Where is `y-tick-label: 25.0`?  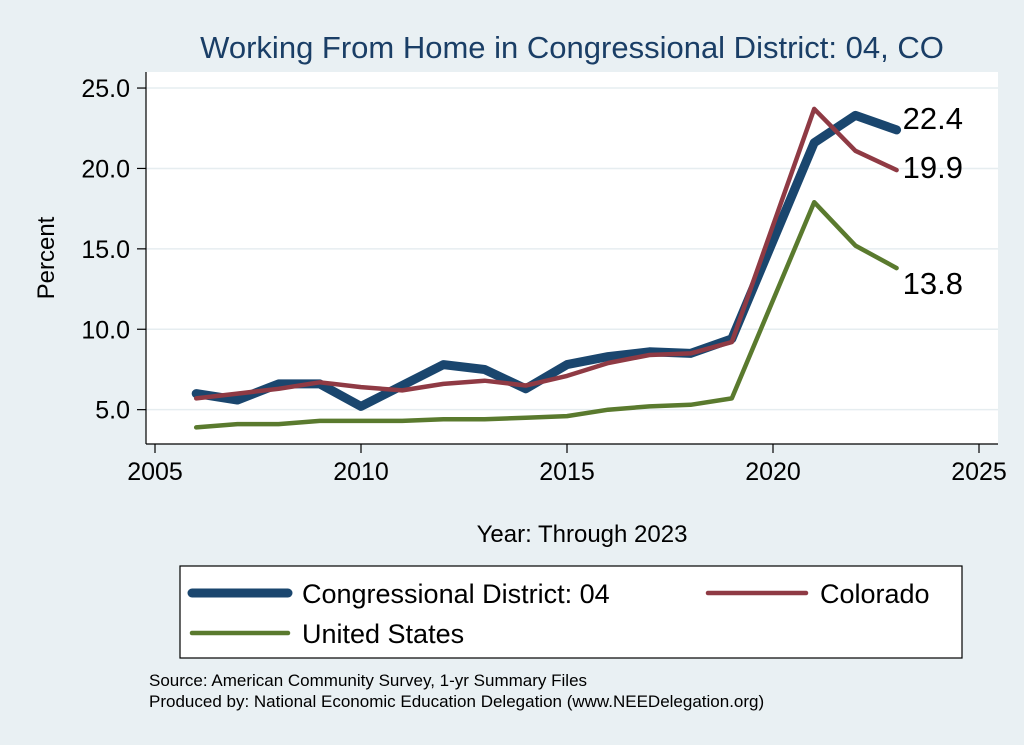
y-tick-label: 25.0 is located at coordinates (105, 89).